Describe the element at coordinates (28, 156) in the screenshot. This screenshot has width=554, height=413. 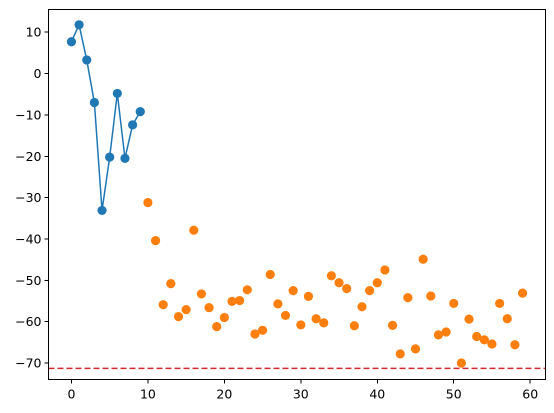
I see `y-tick-label: −20` at that location.